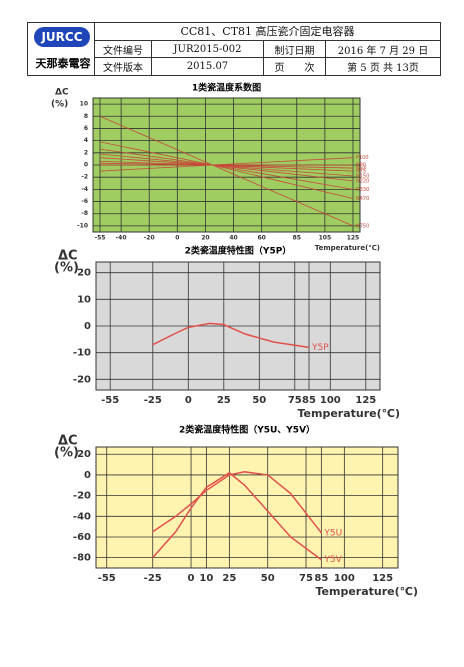  Describe the element at coordinates (63, 63) in the screenshot. I see `company: 天那泰電容` at that location.